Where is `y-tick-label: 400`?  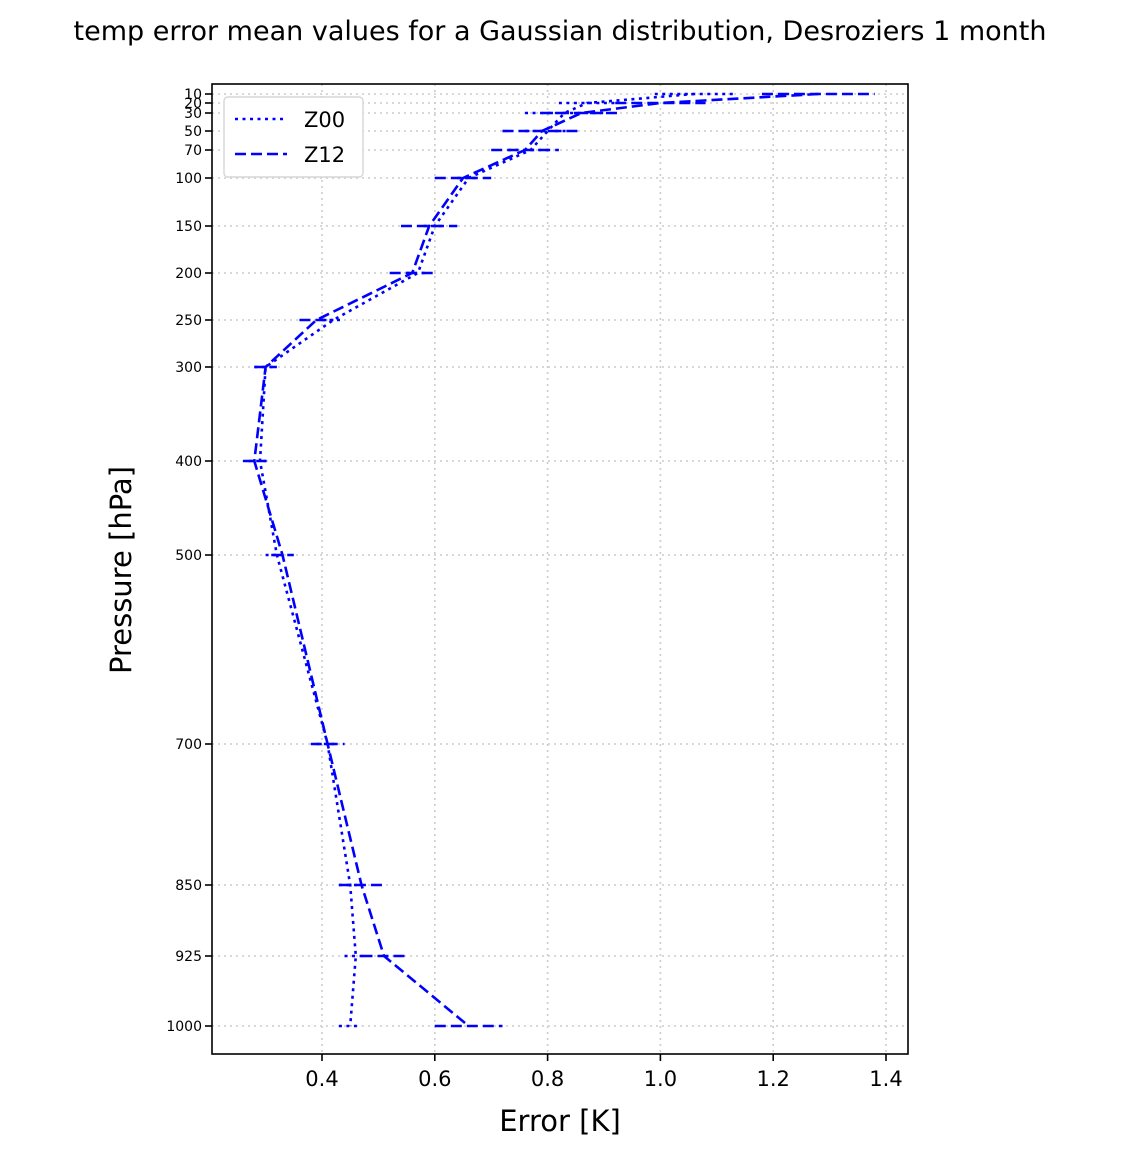
y-tick-label: 400 is located at coordinates (188, 462).